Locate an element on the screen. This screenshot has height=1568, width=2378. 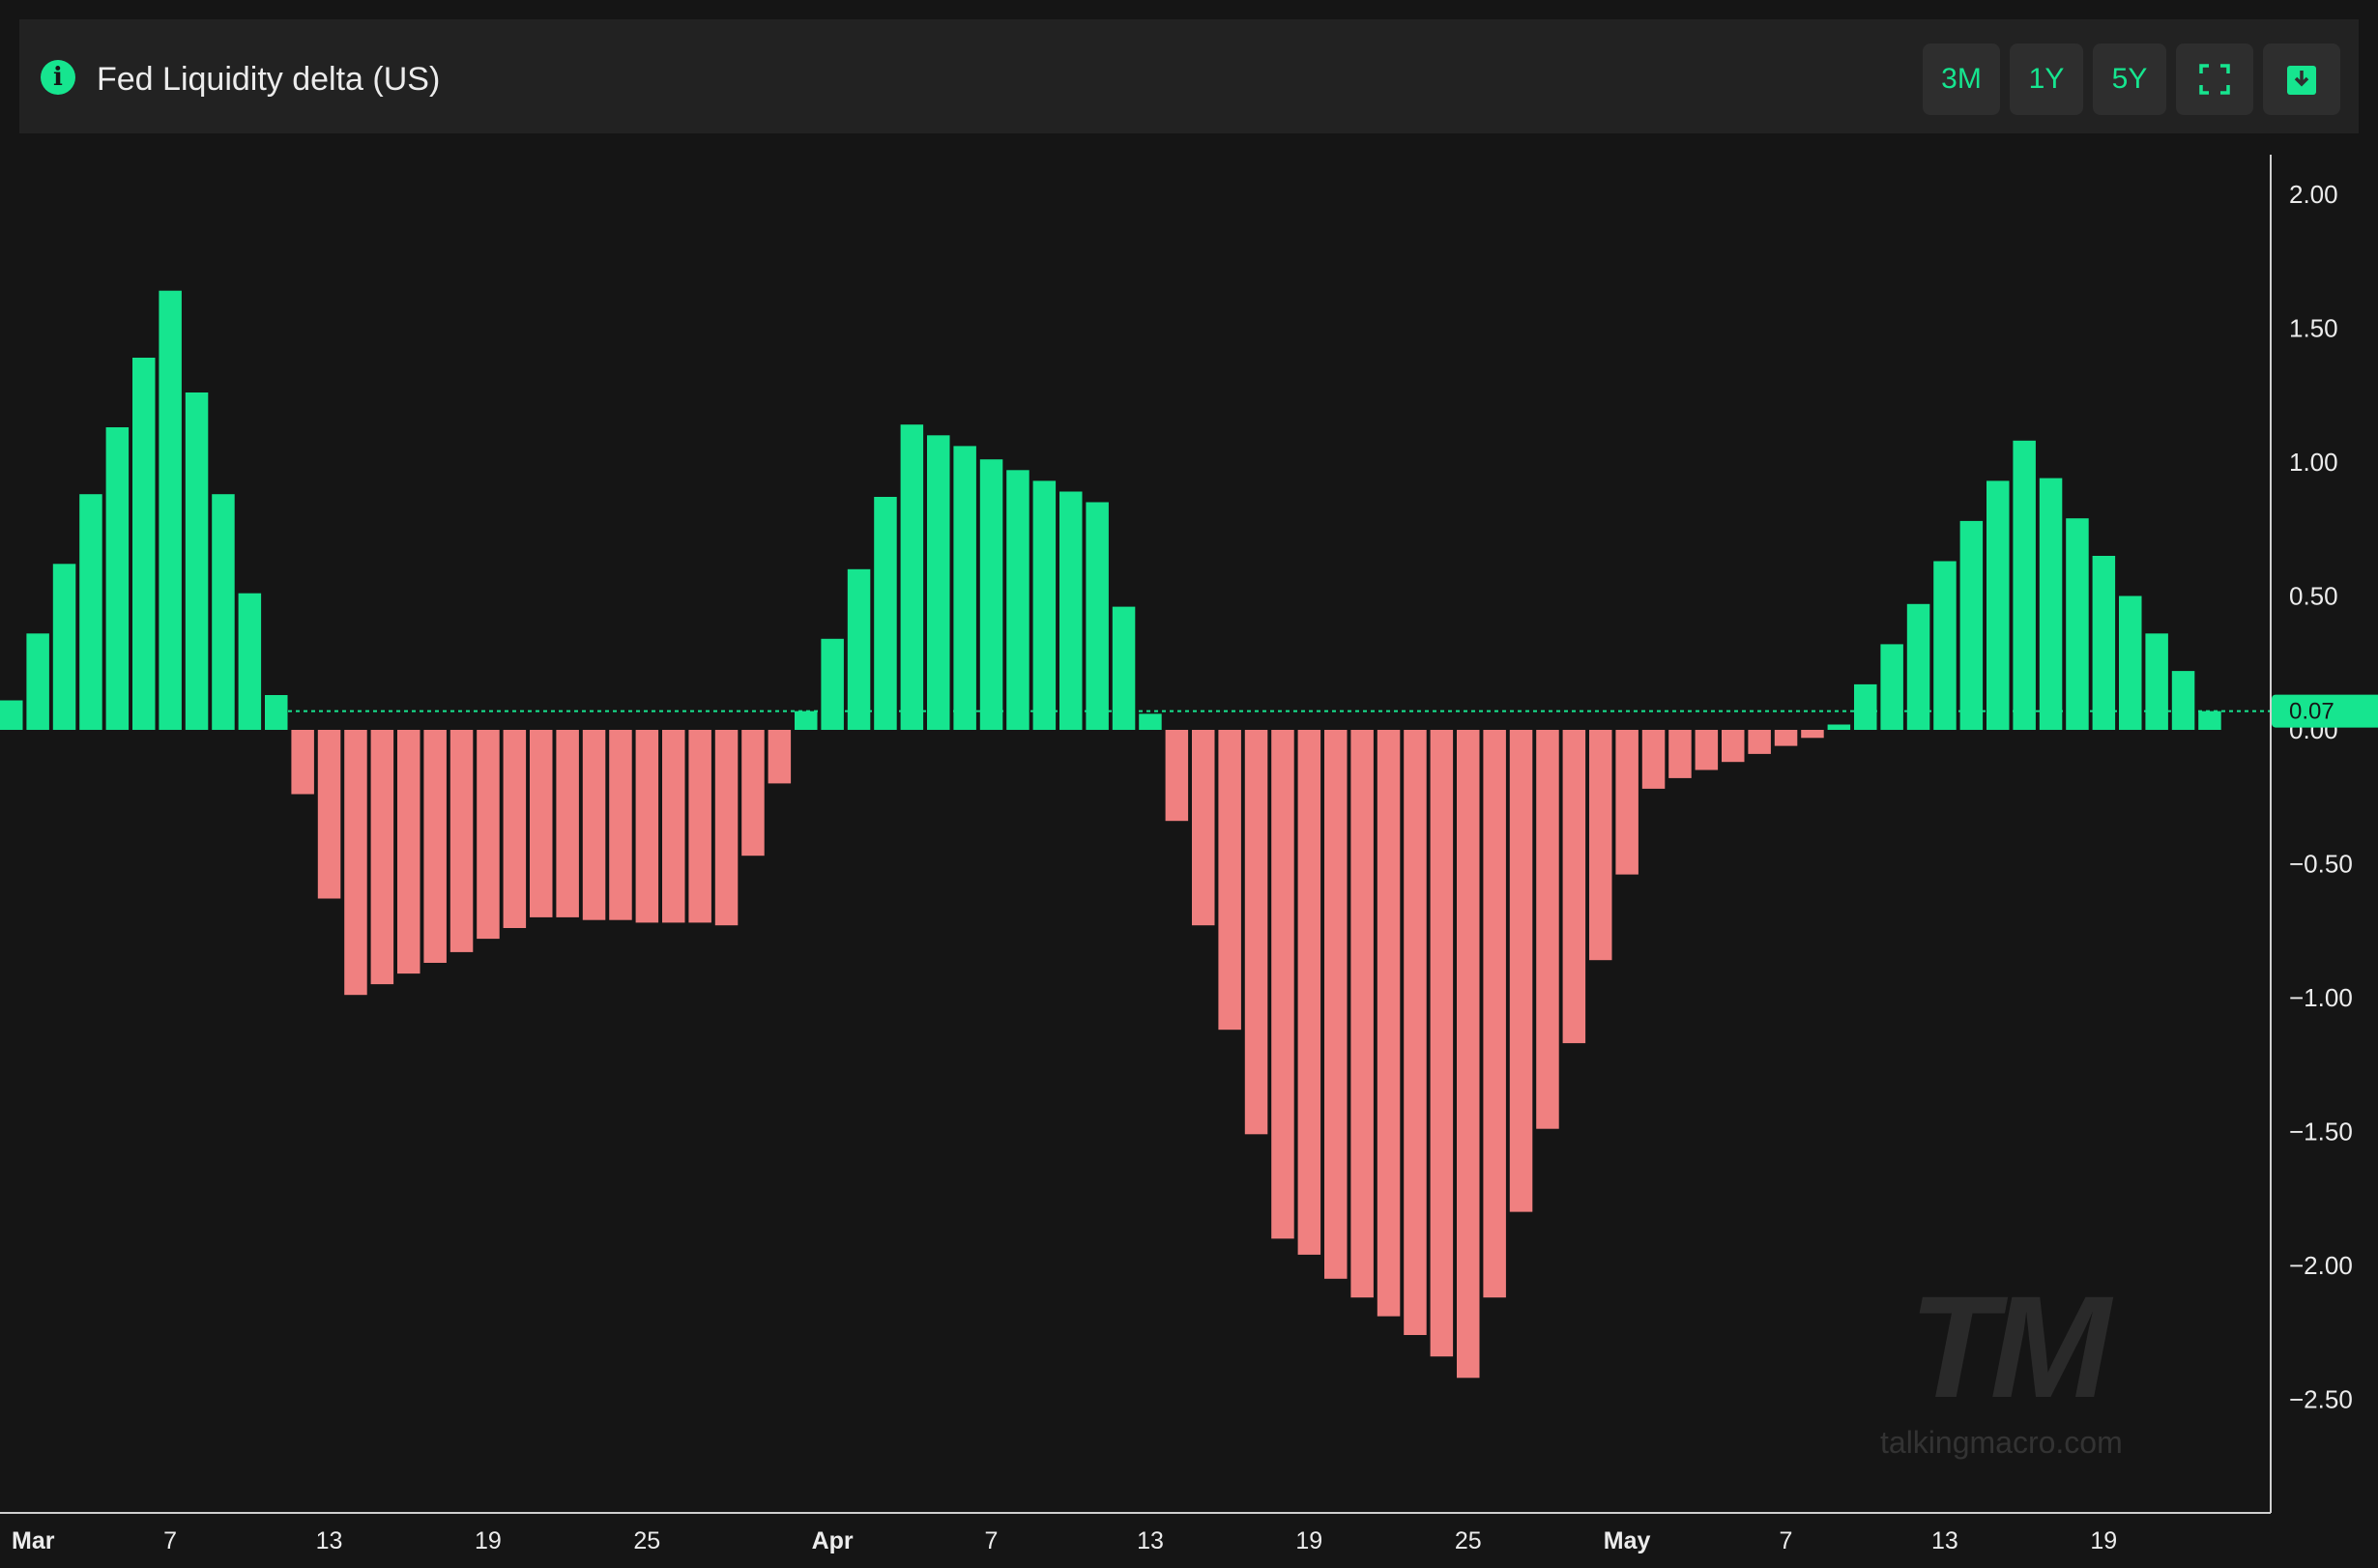
x-tick-label: Apr is located at coordinates (833, 1540).